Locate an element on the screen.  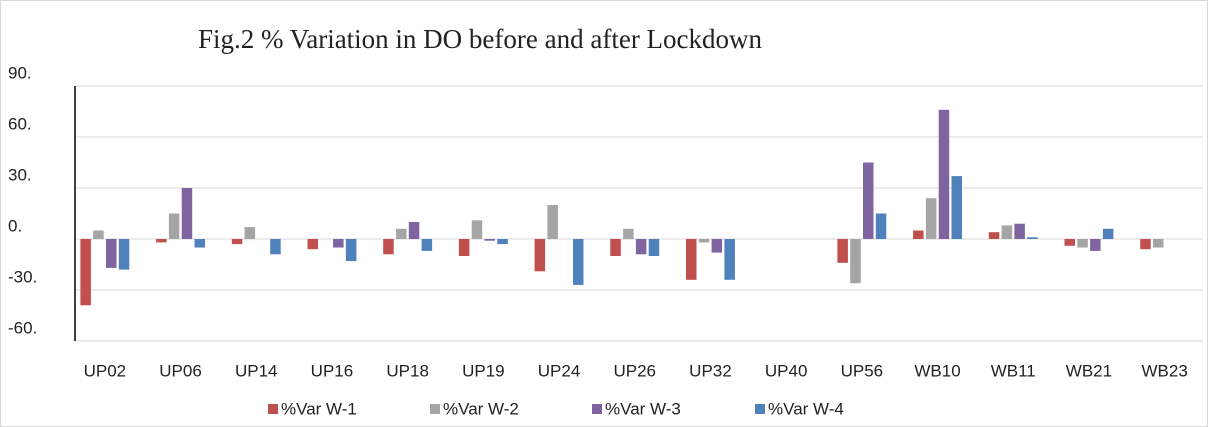
x-tick-label: WB23 is located at coordinates (1165, 370).